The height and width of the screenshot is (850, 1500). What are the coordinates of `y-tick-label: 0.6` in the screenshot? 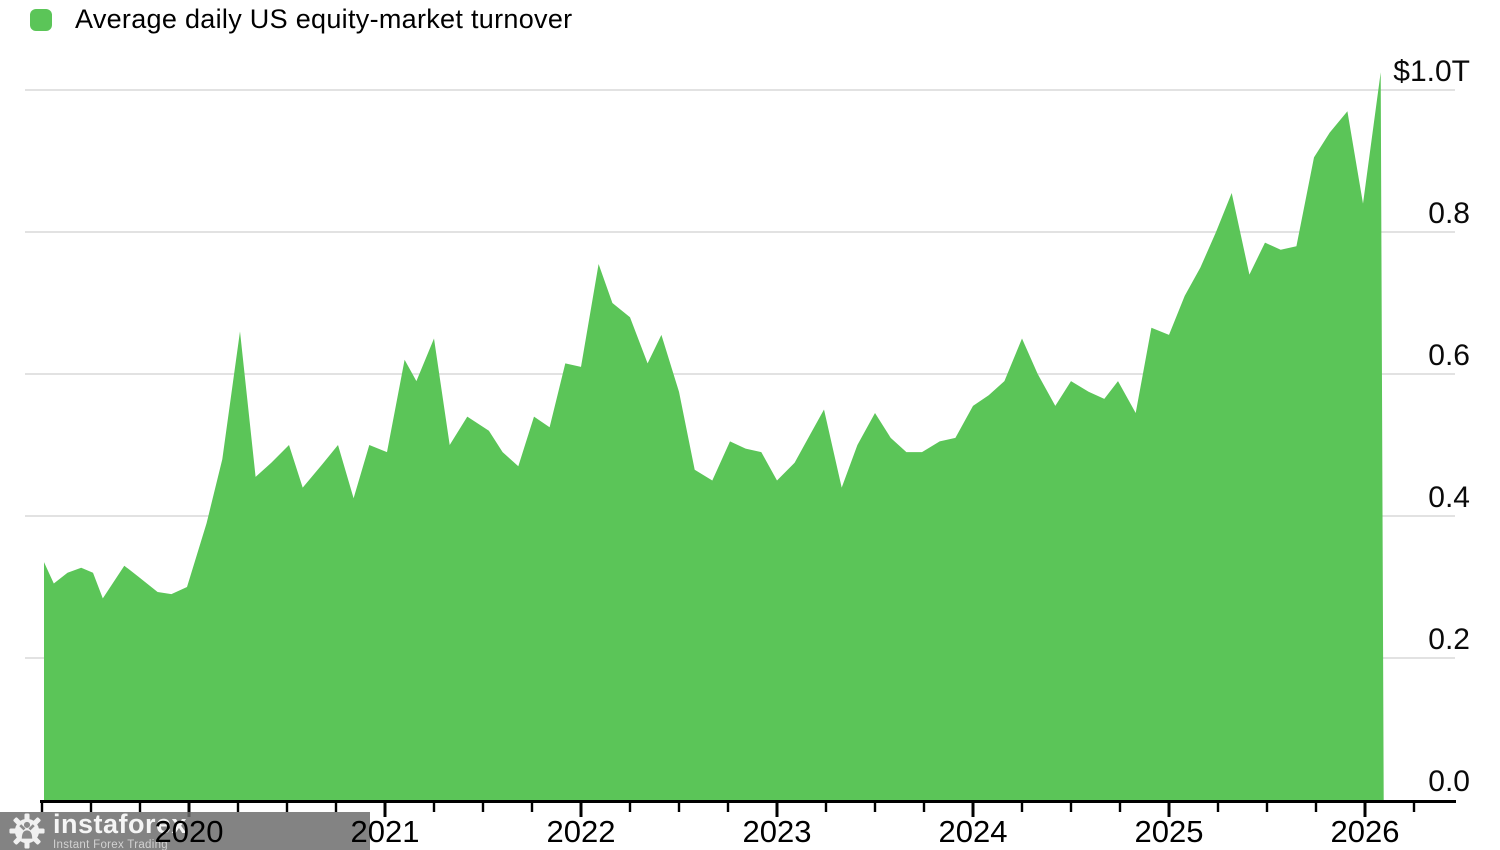 It's located at (1449, 355).